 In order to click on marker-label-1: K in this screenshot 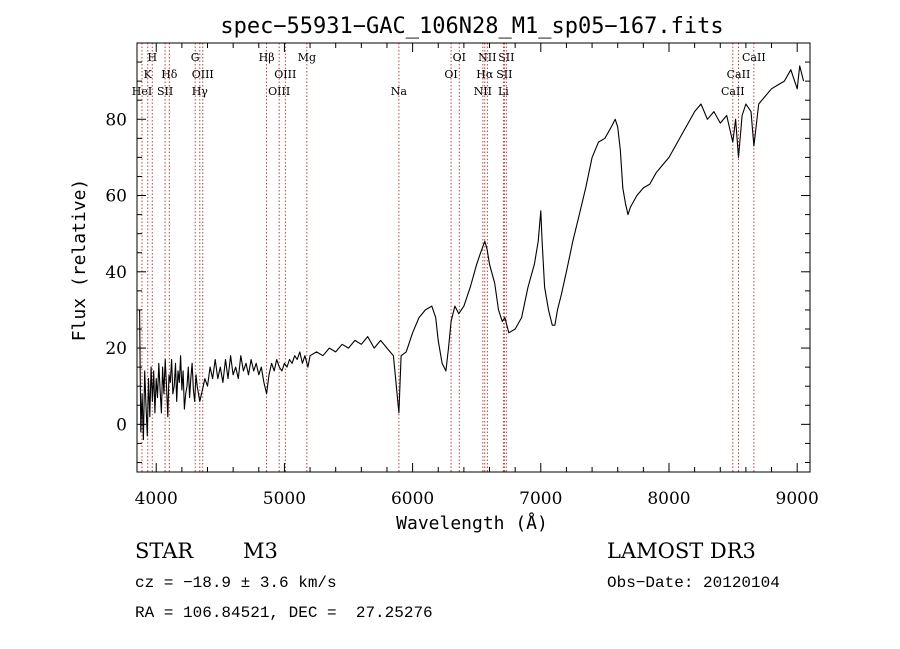, I will do `click(148, 74)`.